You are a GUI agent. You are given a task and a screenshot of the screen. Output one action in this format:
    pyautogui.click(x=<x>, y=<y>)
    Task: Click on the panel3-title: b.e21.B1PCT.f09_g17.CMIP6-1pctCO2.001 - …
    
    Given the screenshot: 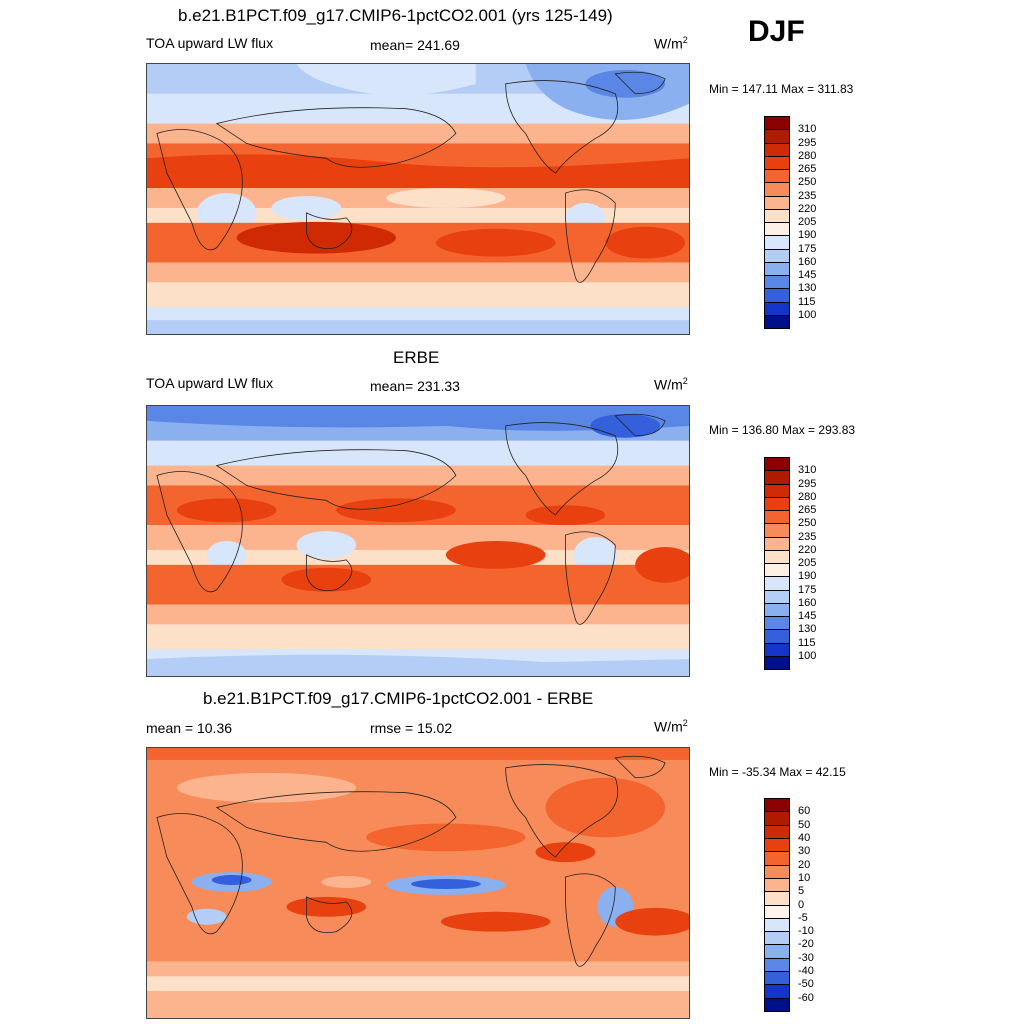 What is the action you would take?
    pyautogui.click(x=398, y=698)
    